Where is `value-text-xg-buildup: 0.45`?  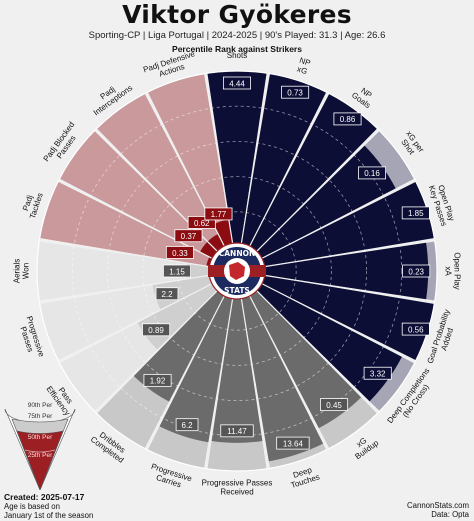 value-text-xg-buildup: 0.45 is located at coordinates (334, 405).